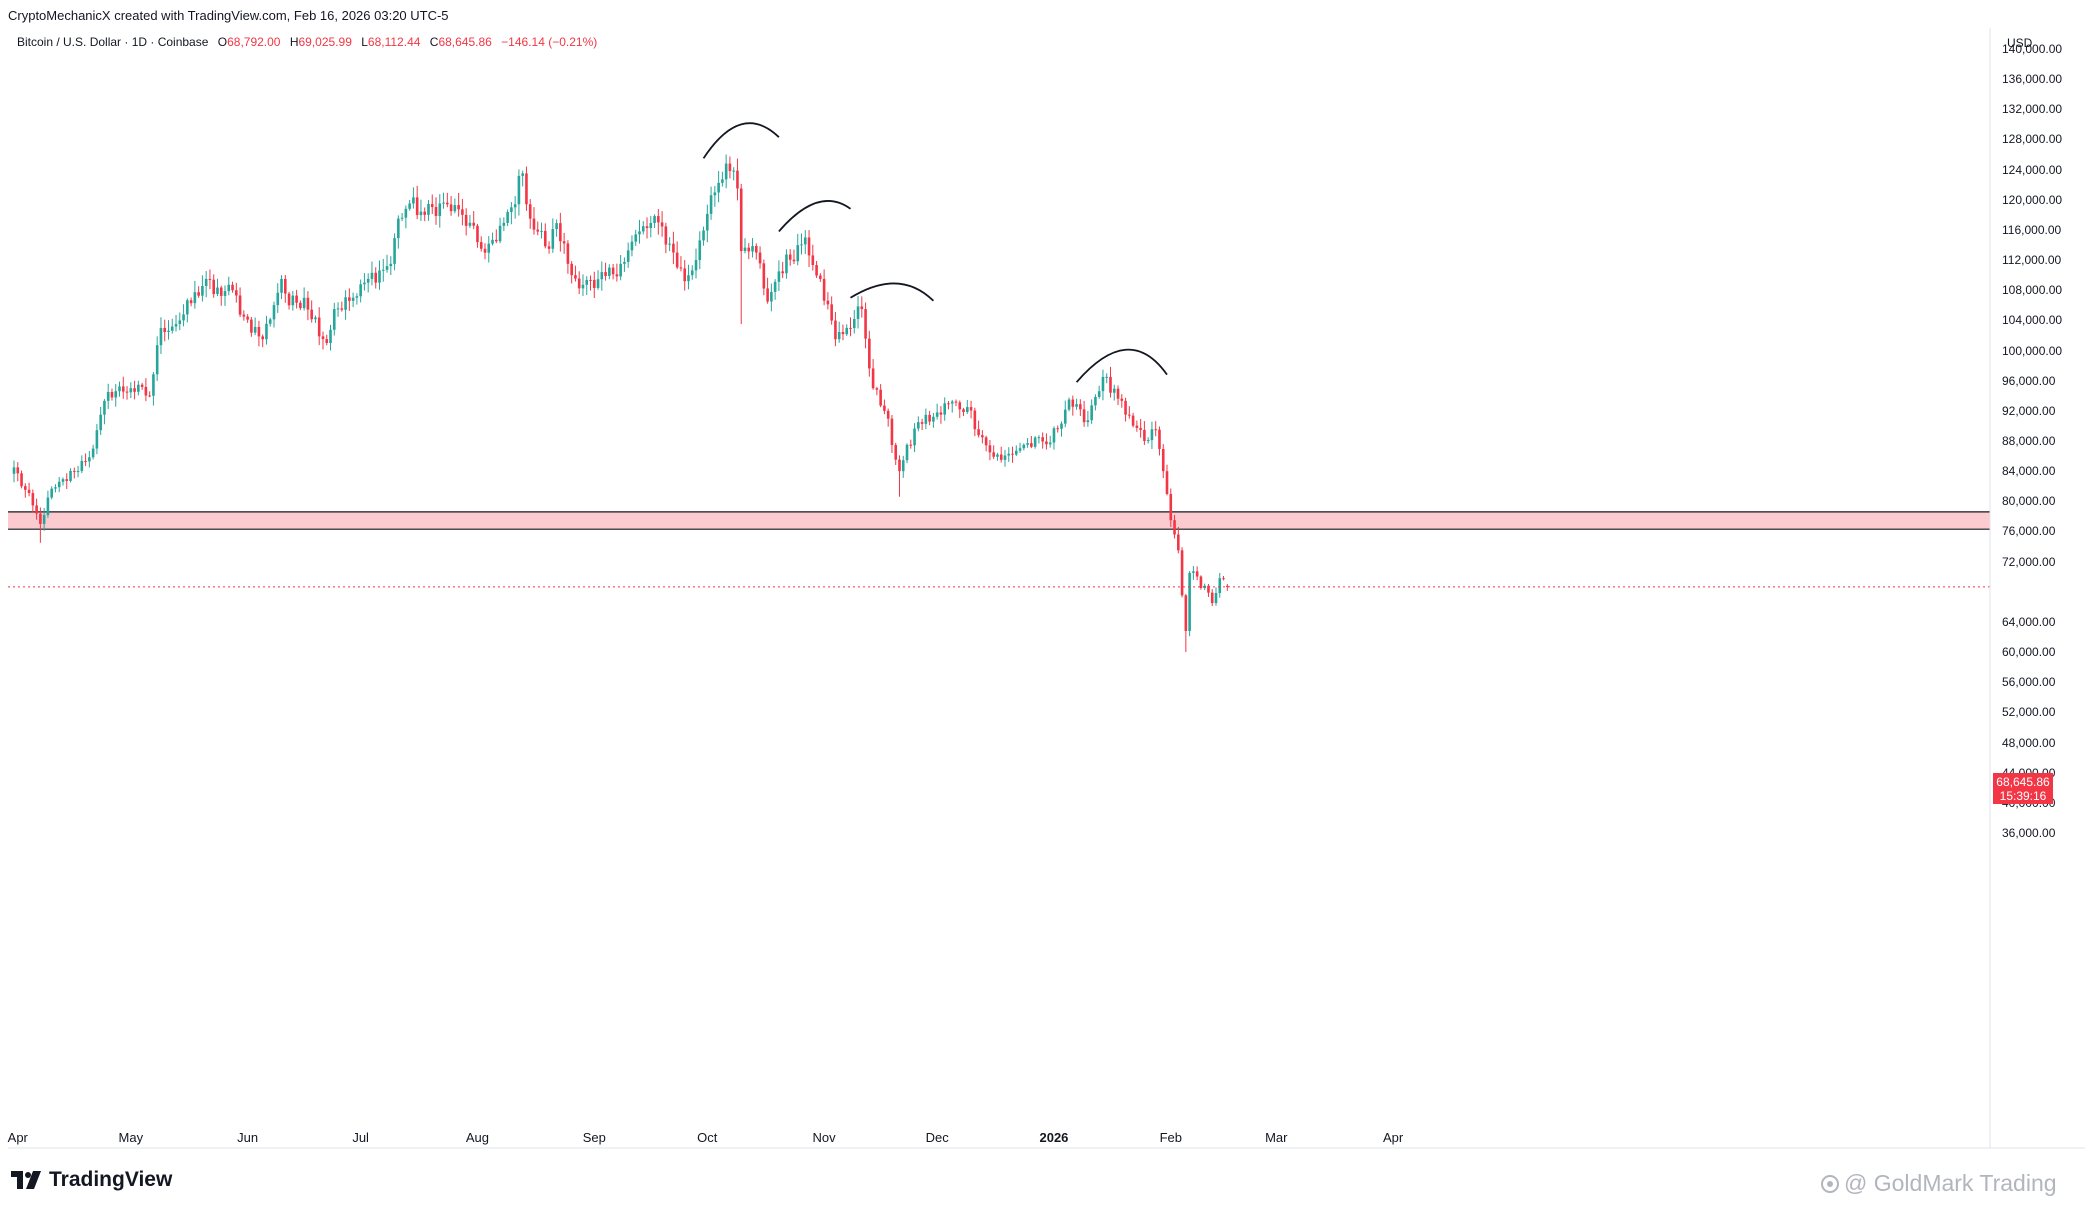 This screenshot has height=1209, width=2085. I want to click on price-tick-label: 84,000.00, so click(2029, 471).